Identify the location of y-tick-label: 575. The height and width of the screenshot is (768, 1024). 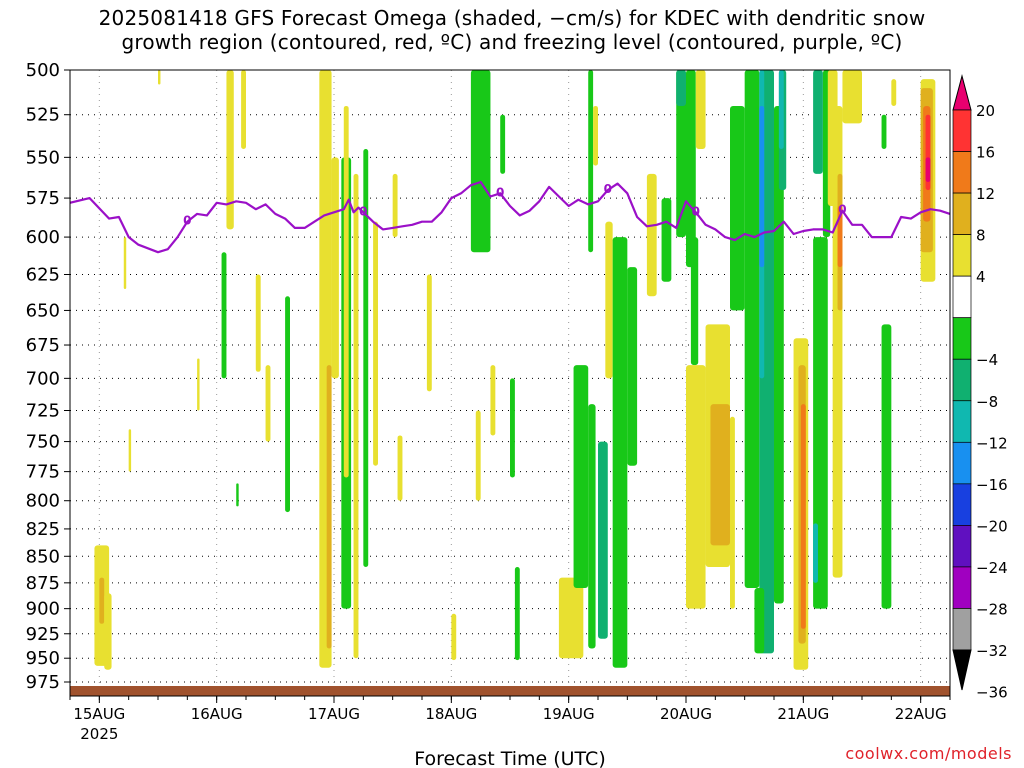
(43, 198).